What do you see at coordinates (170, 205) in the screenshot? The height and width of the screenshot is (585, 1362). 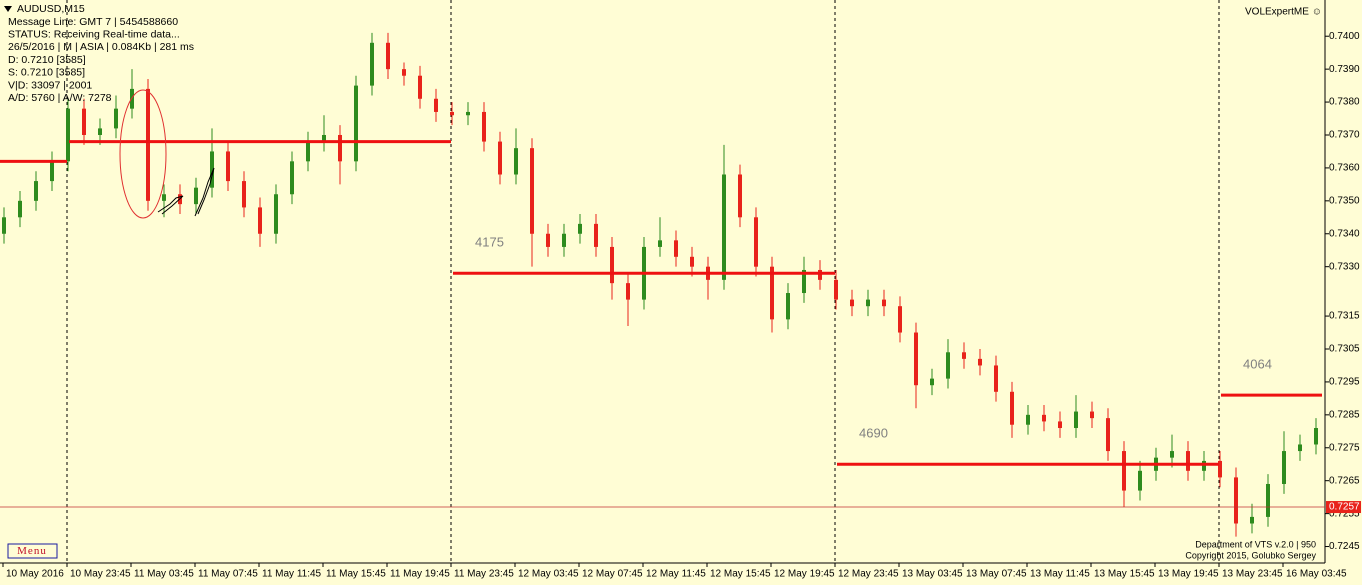 I see `annotation-scribble` at bounding box center [170, 205].